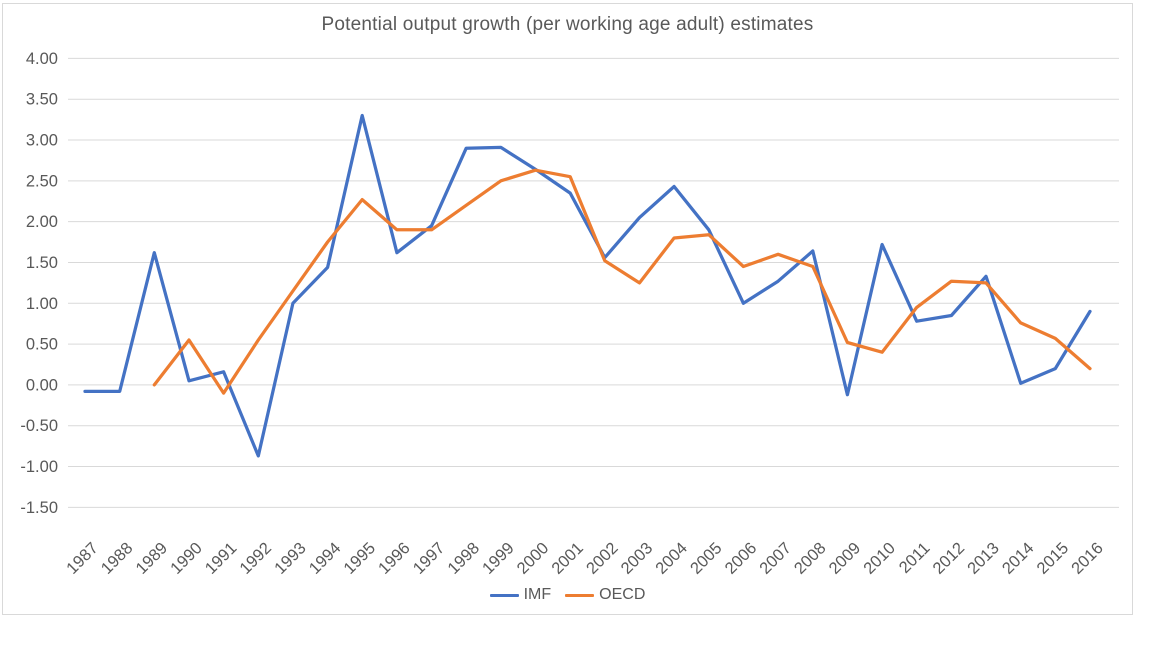 This screenshot has height=648, width=1152. What do you see at coordinates (82, 558) in the screenshot?
I see `x-tick-label: 1987` at bounding box center [82, 558].